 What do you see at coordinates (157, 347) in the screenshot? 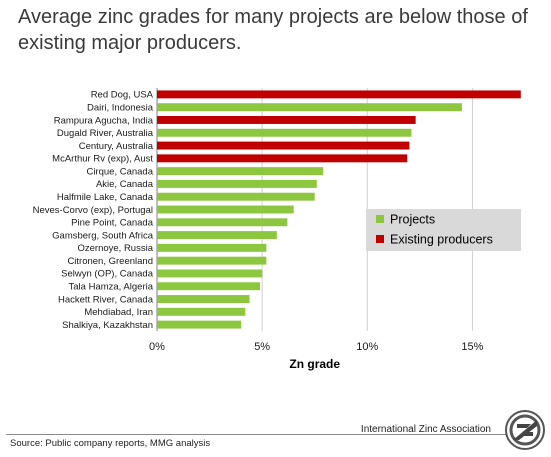
I see `x-tick-label: 0%` at bounding box center [157, 347].